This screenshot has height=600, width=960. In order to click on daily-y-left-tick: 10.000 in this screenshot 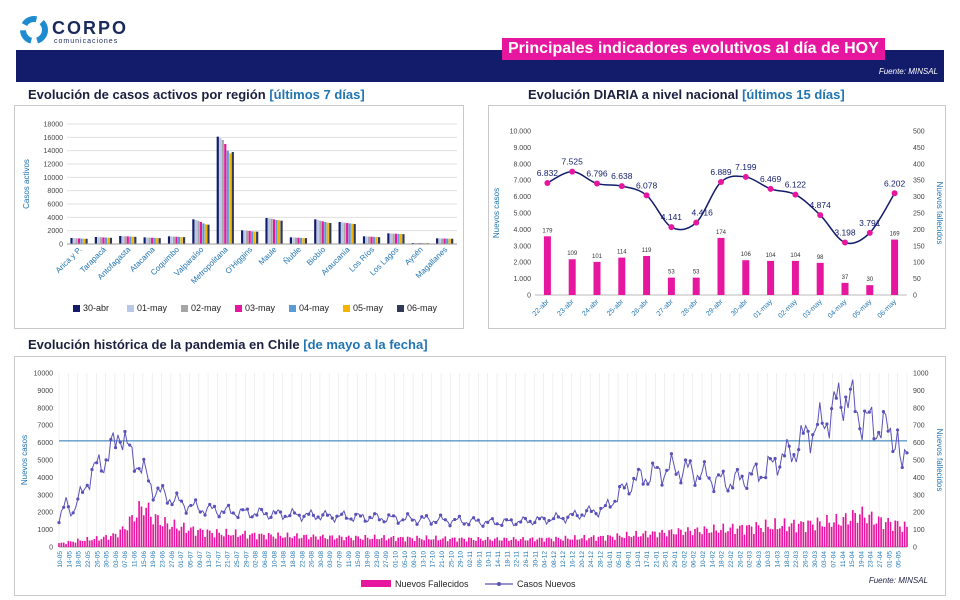, I will do `click(521, 132)`.